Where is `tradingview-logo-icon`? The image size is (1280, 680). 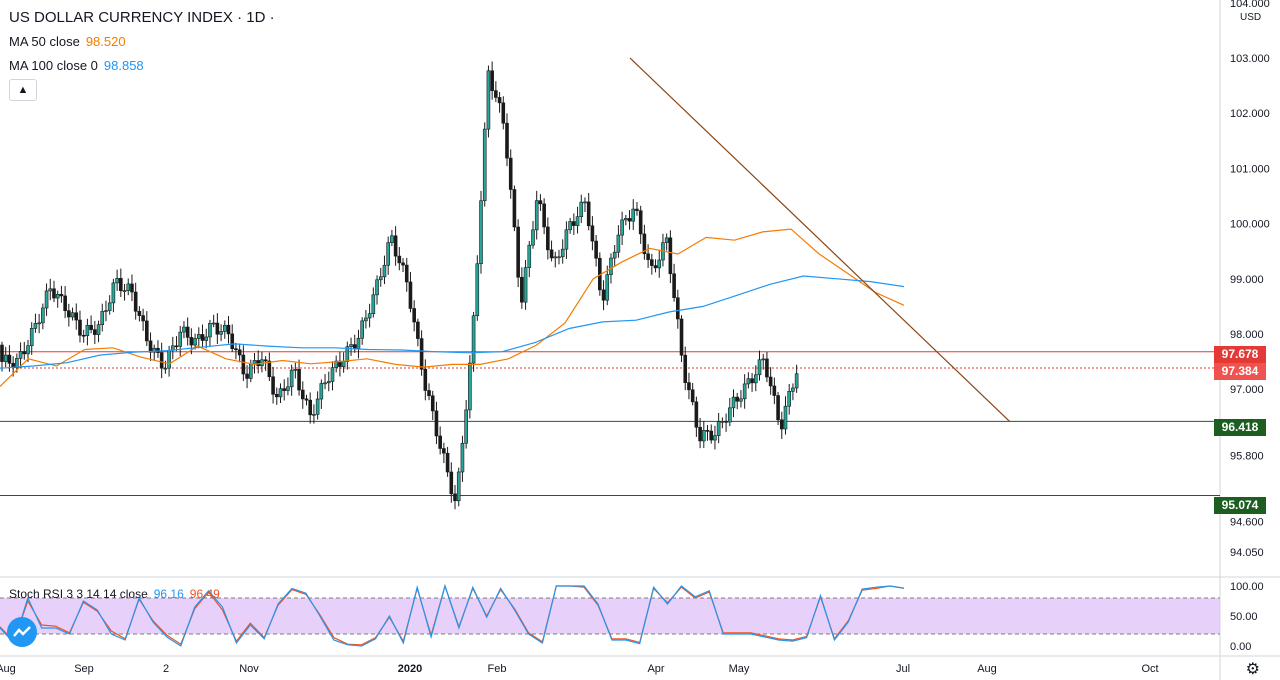
tradingview-logo-icon is located at coordinates (22, 632).